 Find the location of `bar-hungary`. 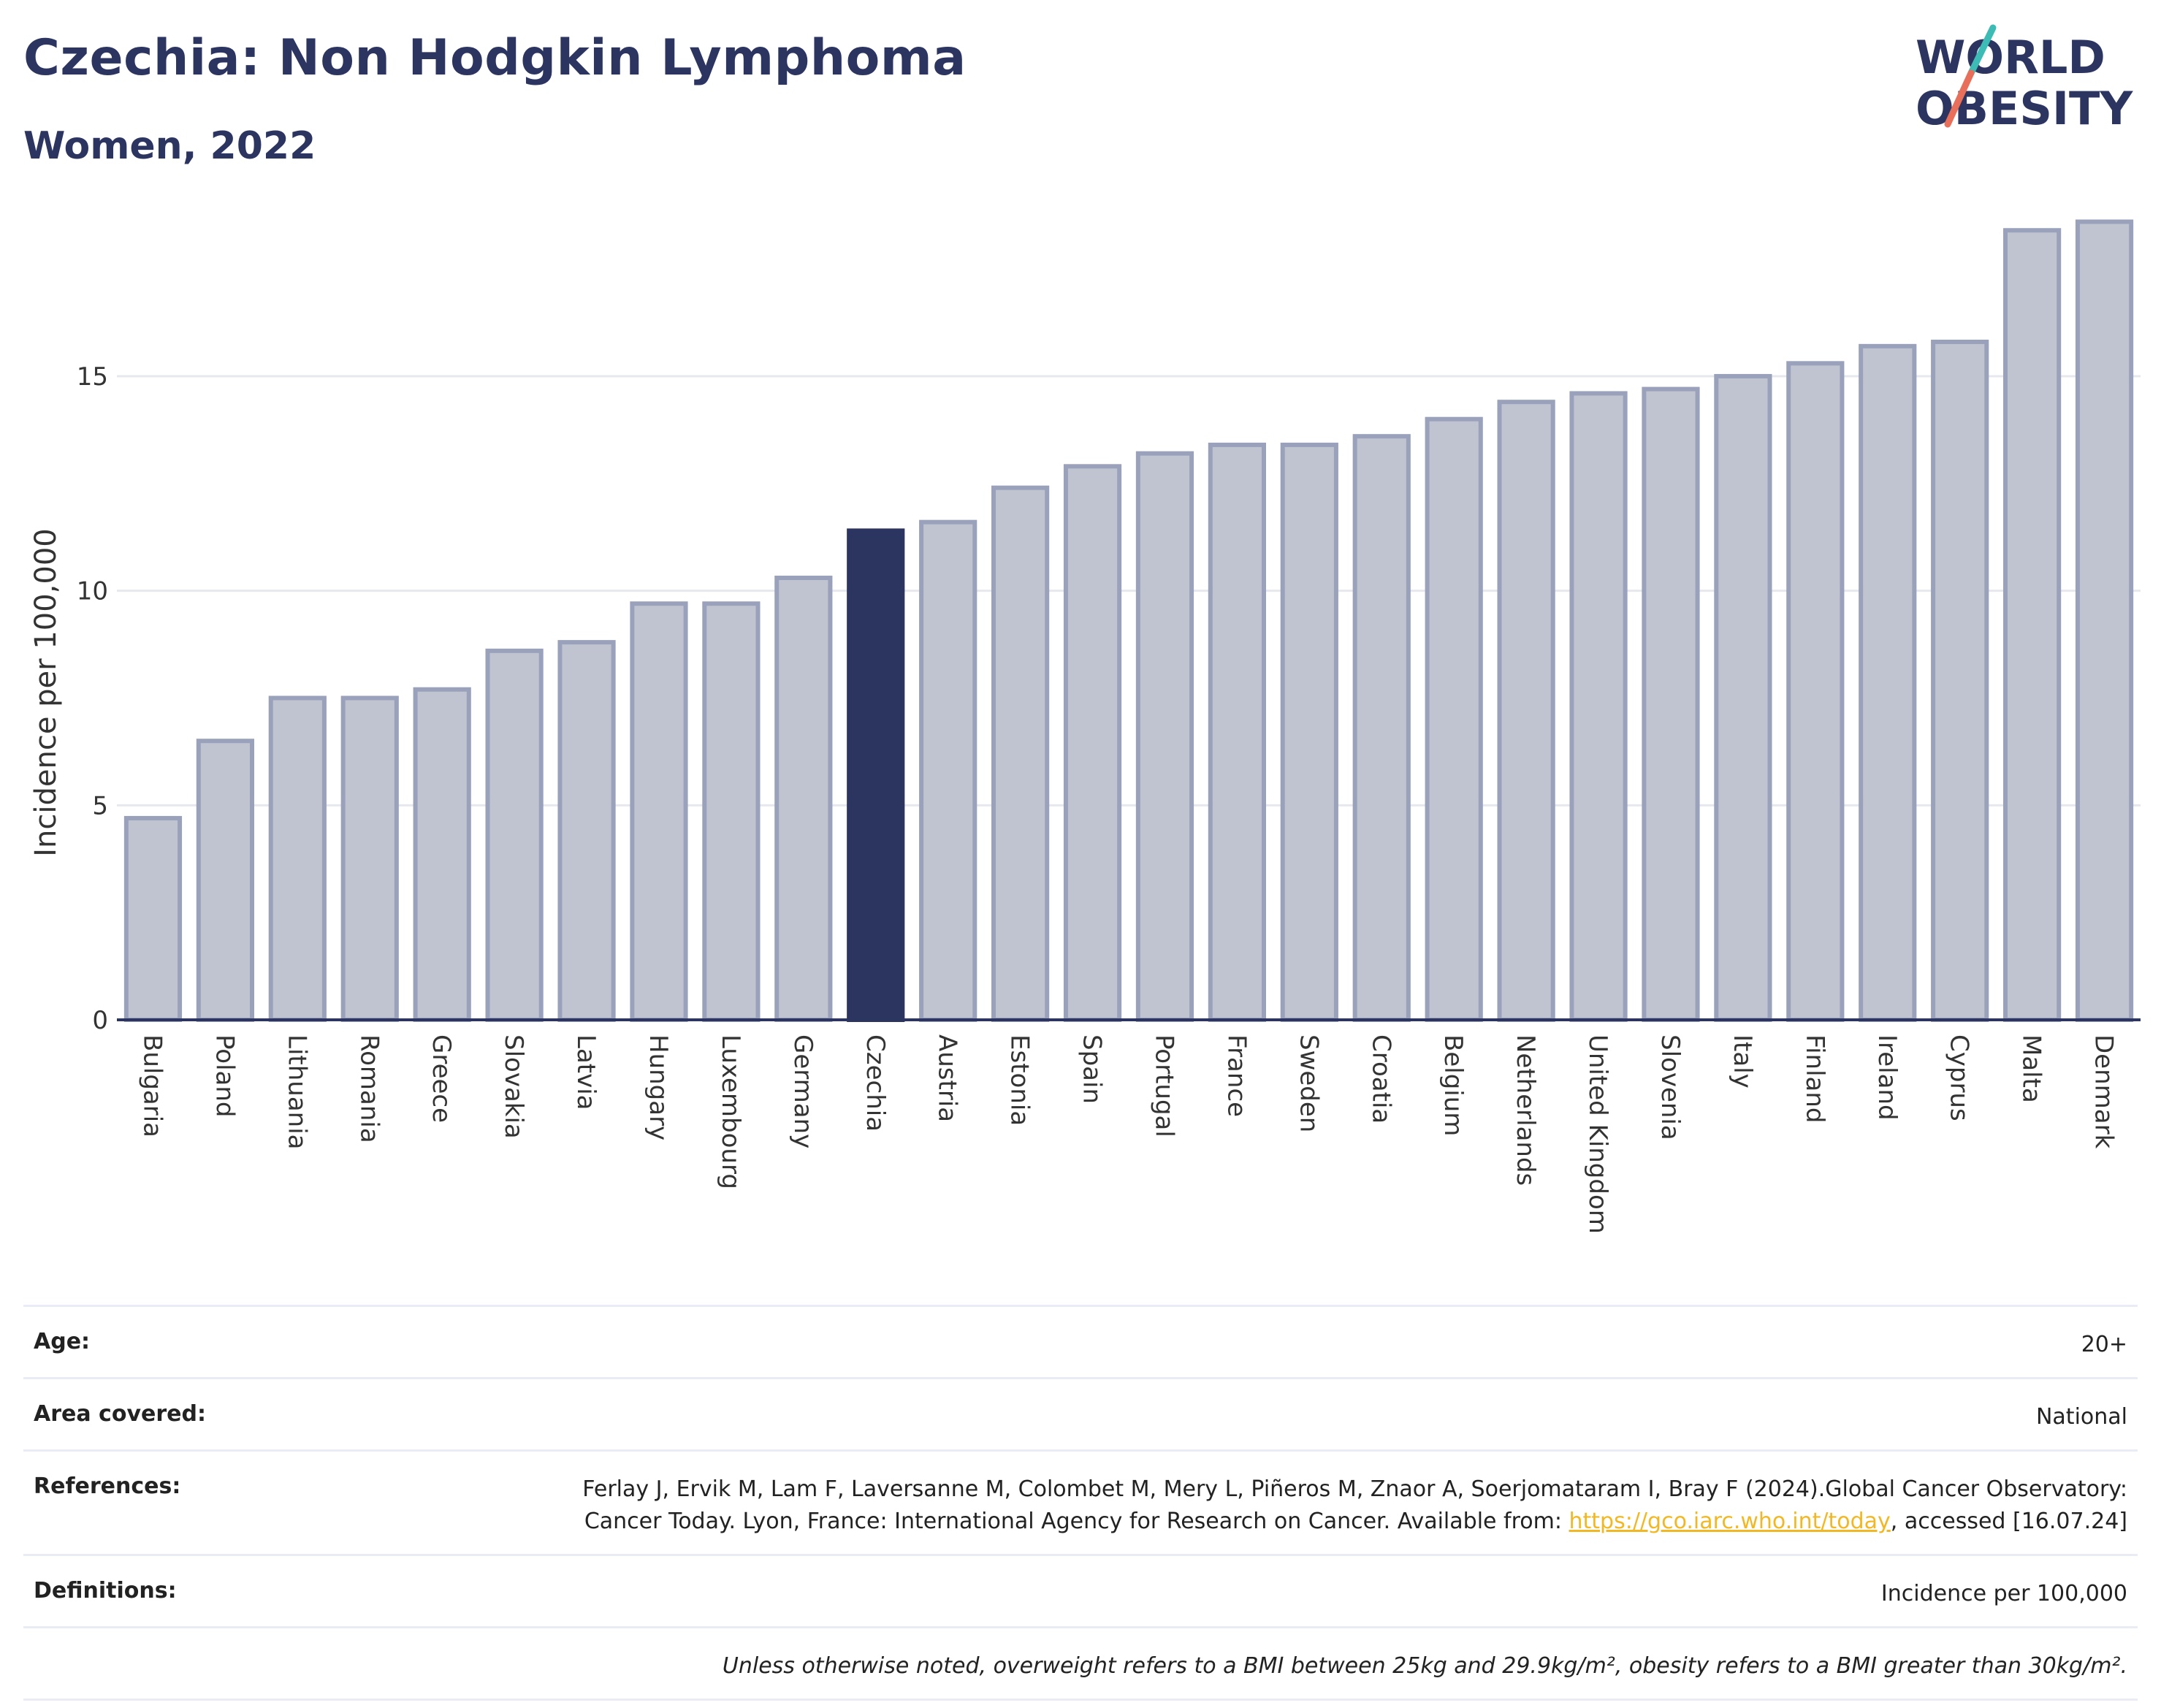

bar-hungary is located at coordinates (659, 811).